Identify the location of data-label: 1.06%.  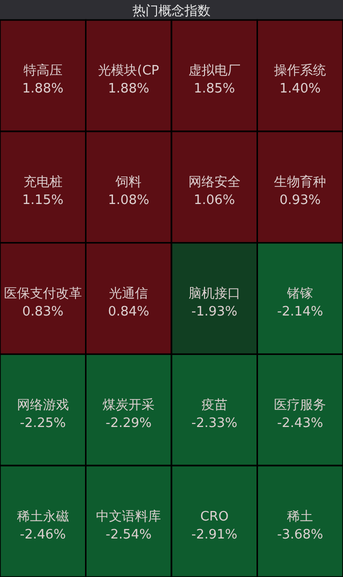
(215, 200).